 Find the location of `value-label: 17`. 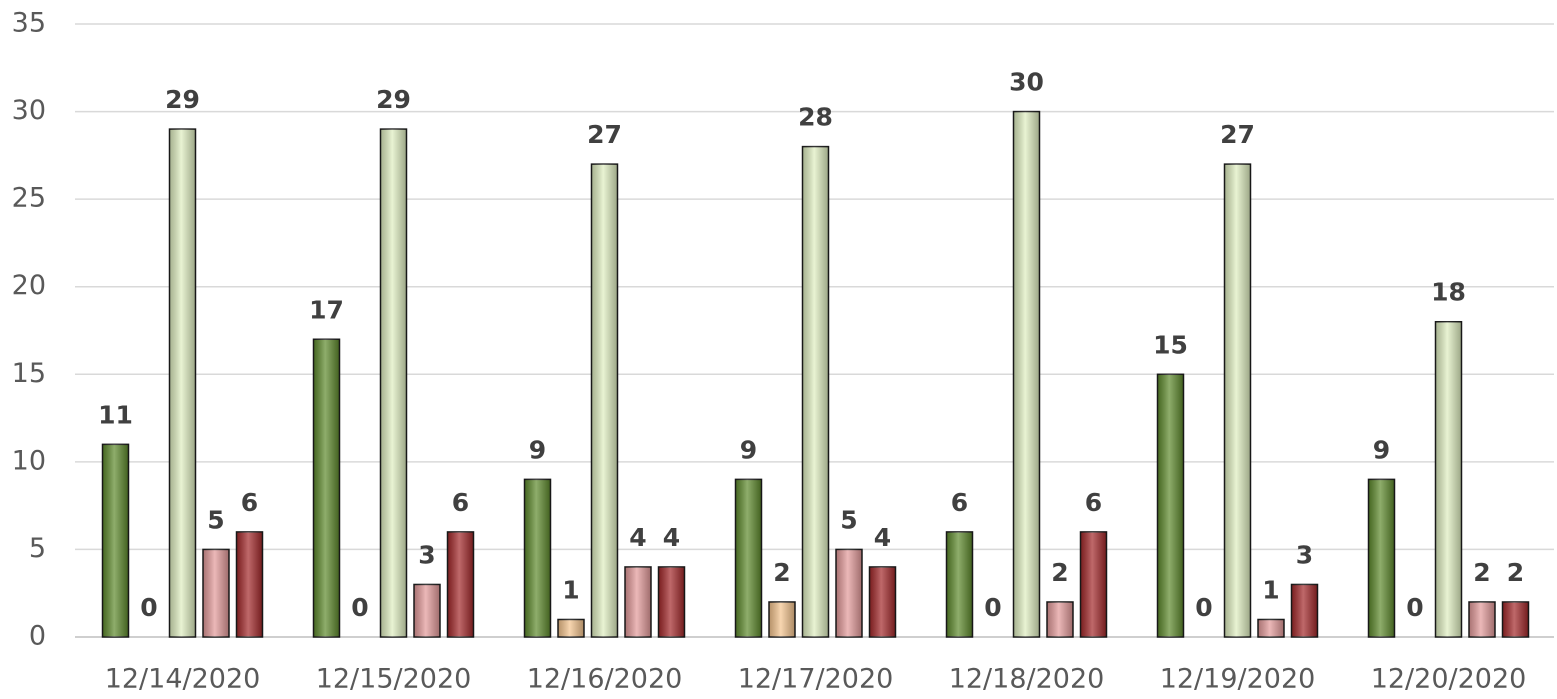

value-label: 17 is located at coordinates (326, 309).